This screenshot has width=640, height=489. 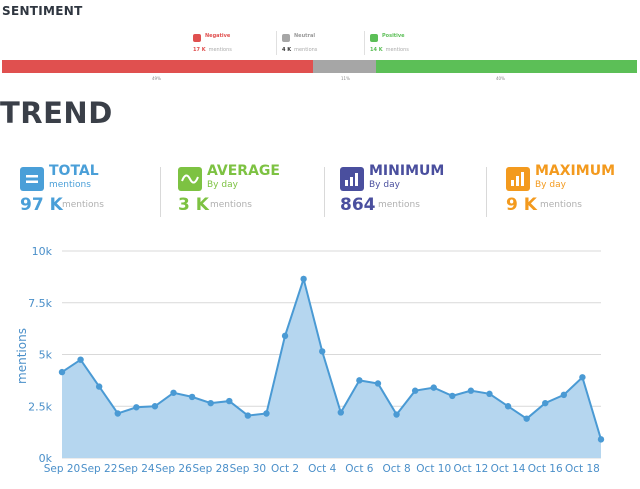 I want to click on stat-name: TOTAL, so click(x=74, y=171).